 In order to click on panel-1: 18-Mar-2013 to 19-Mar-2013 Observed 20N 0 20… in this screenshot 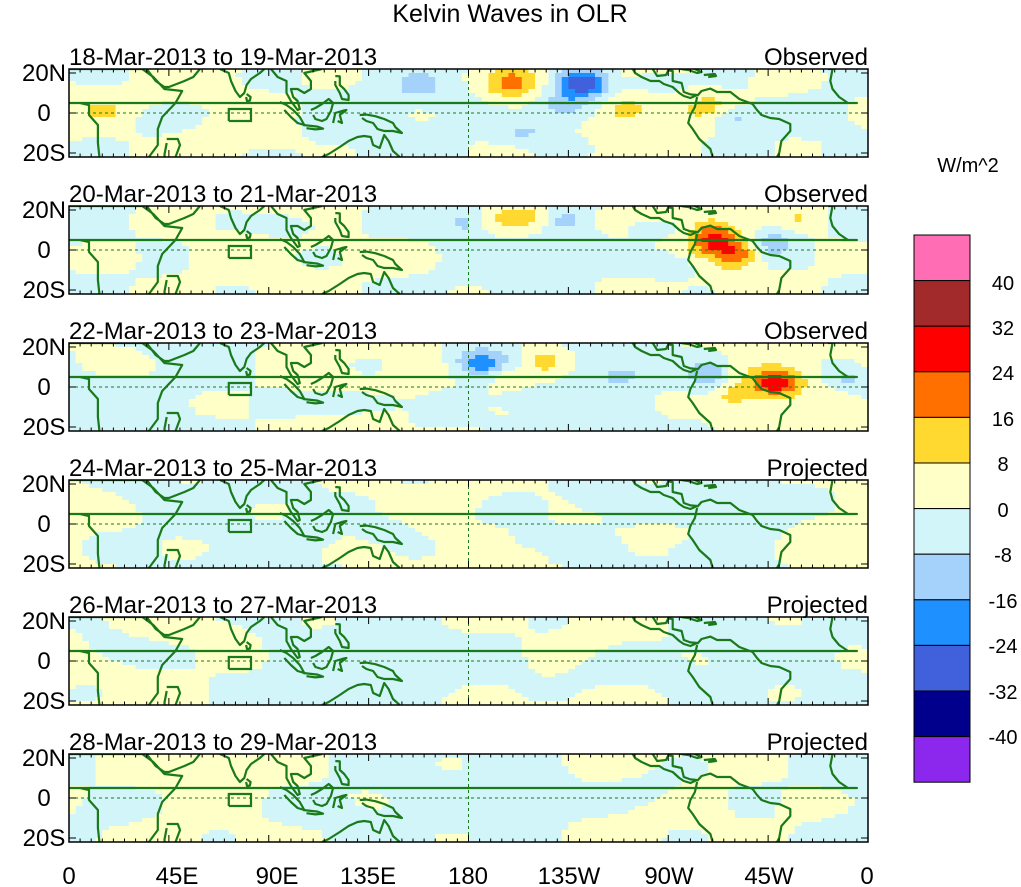, I will do `click(445, 105)`.